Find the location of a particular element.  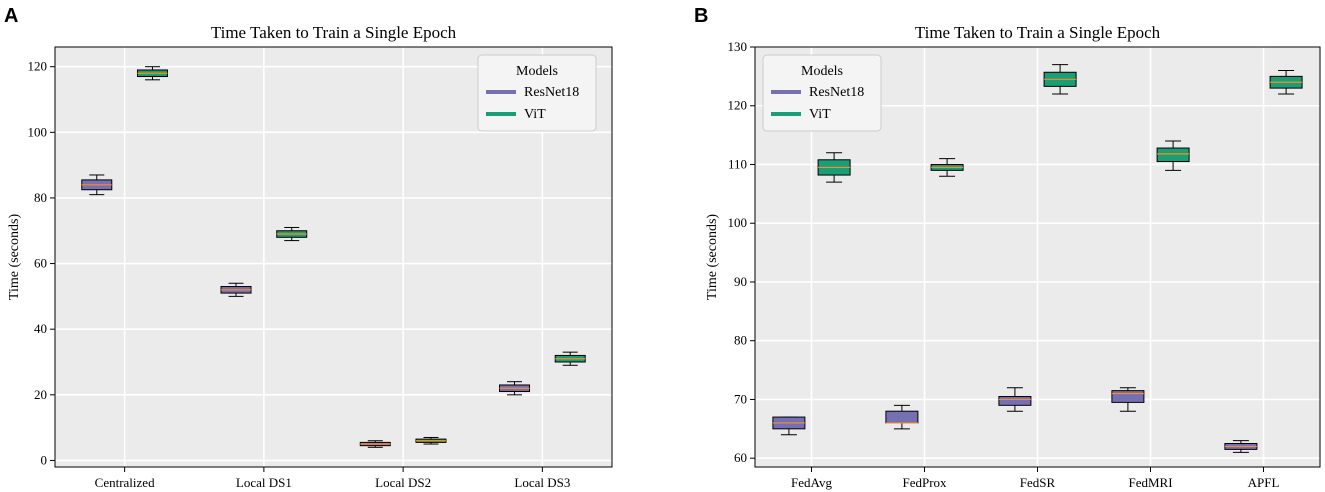

box-resnet18-apfl is located at coordinates (1241, 446).